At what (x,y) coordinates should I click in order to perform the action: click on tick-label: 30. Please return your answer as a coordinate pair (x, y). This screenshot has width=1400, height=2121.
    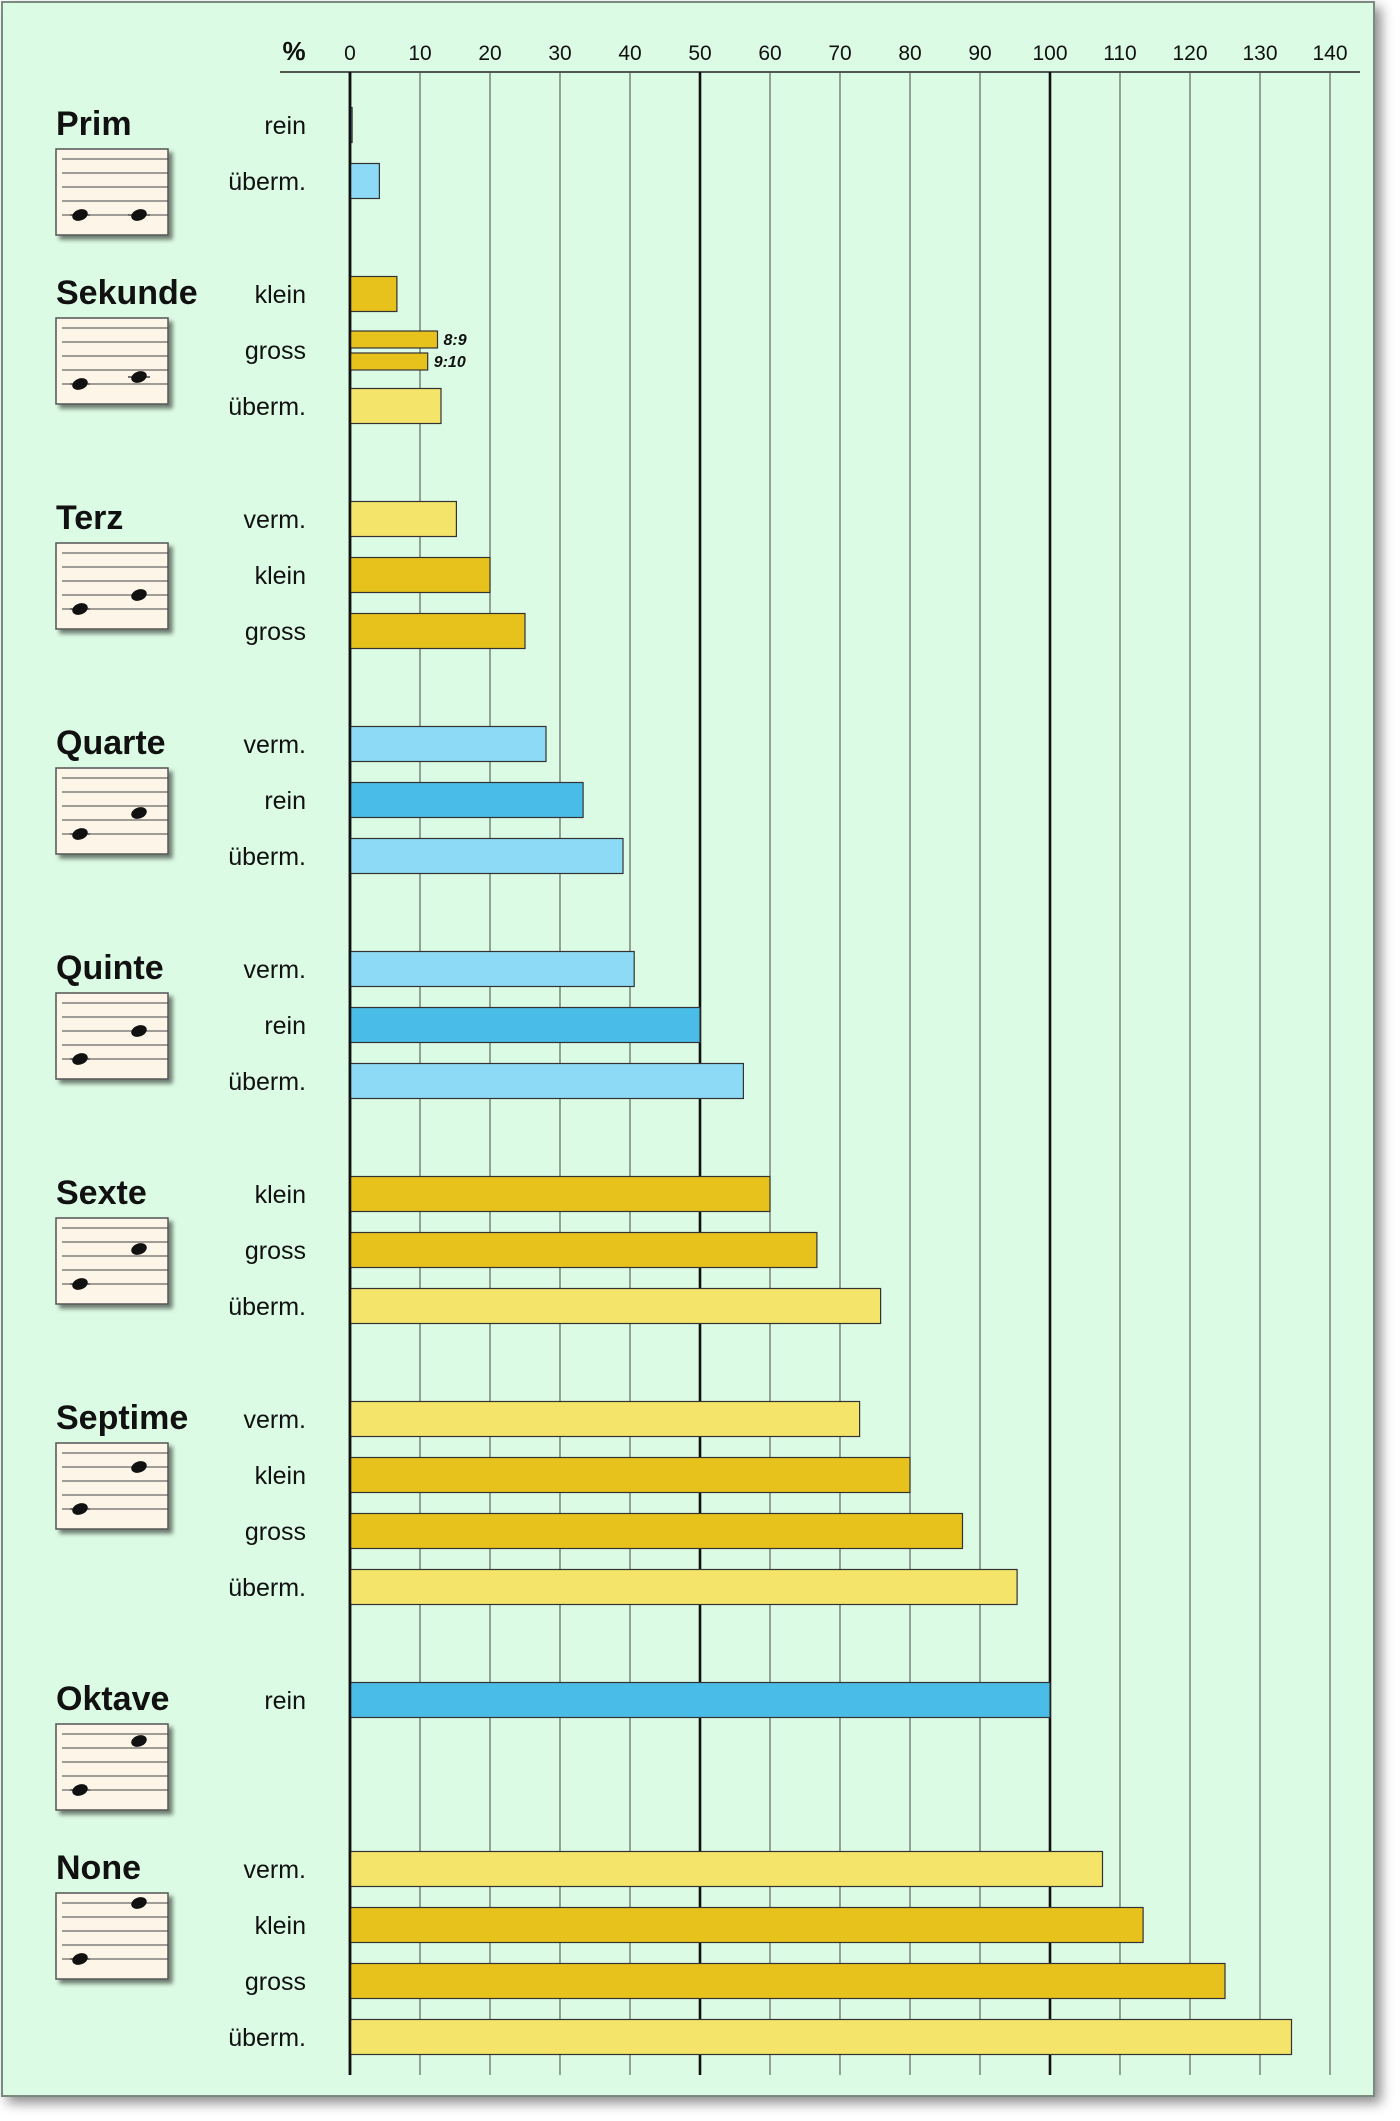
    Looking at the image, I should click on (559, 53).